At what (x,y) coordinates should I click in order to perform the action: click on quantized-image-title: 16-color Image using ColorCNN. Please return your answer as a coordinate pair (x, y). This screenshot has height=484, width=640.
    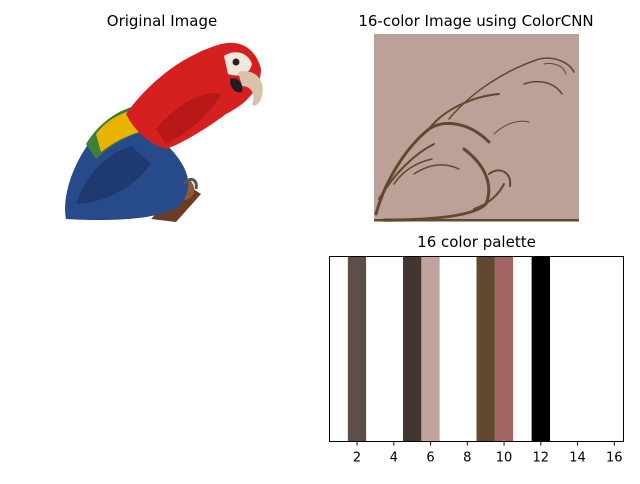
    Looking at the image, I should click on (476, 21).